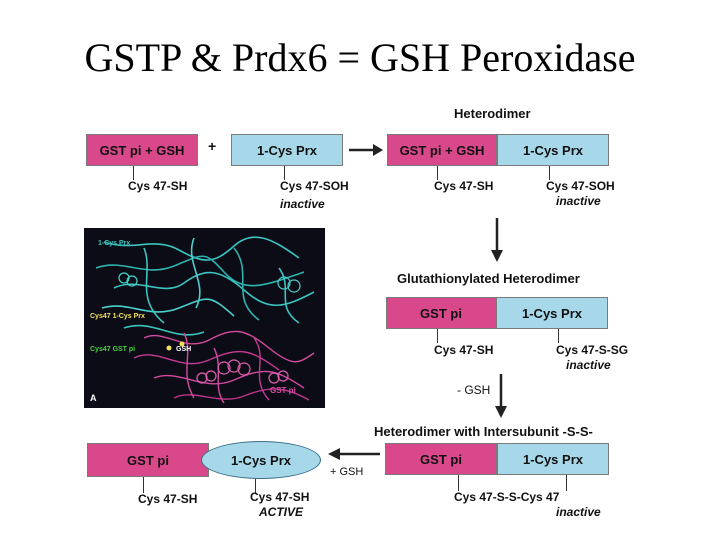 The height and width of the screenshot is (540, 720). What do you see at coordinates (148, 460) in the screenshot?
I see `active-gst-pi-box: GST pi` at bounding box center [148, 460].